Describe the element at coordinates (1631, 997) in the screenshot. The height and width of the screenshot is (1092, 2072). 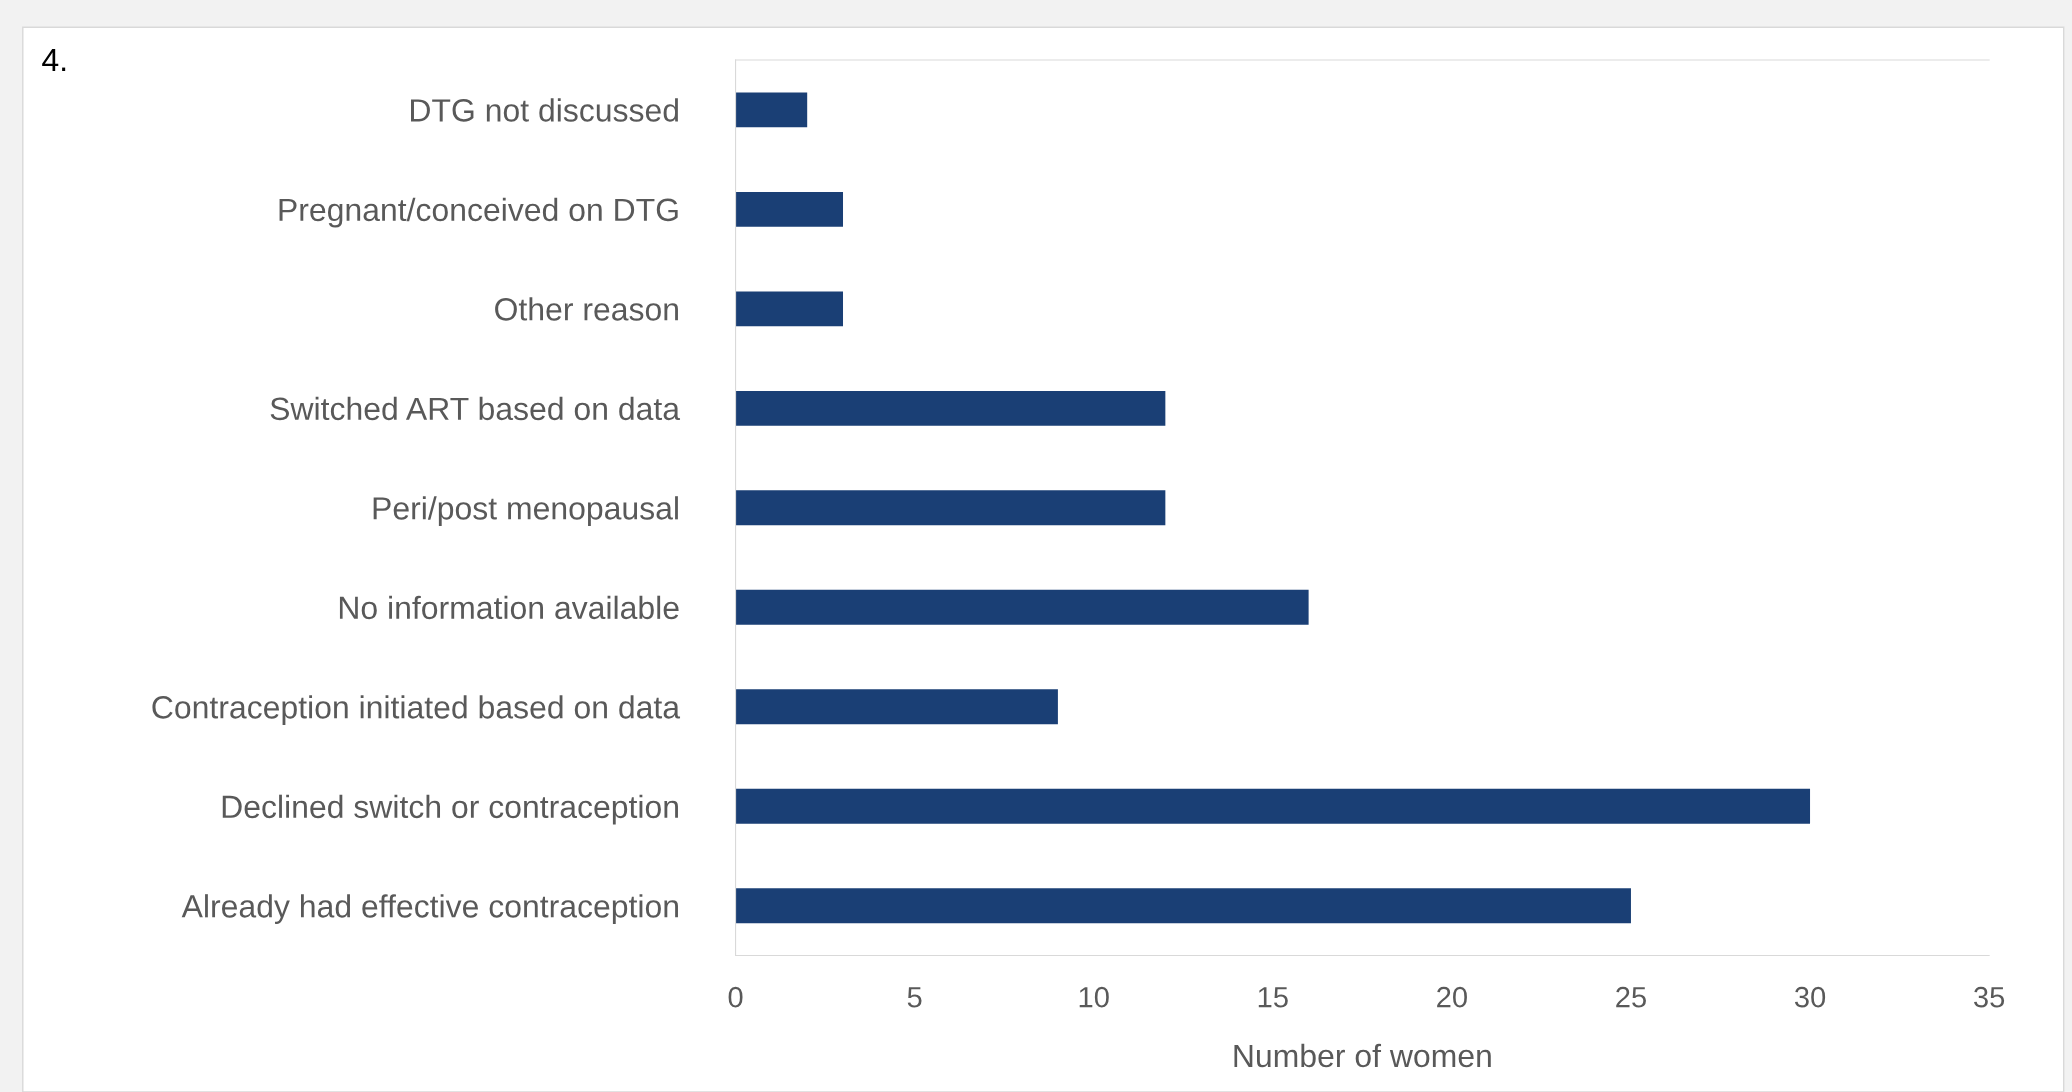
I see `x-tick-label: 25` at that location.